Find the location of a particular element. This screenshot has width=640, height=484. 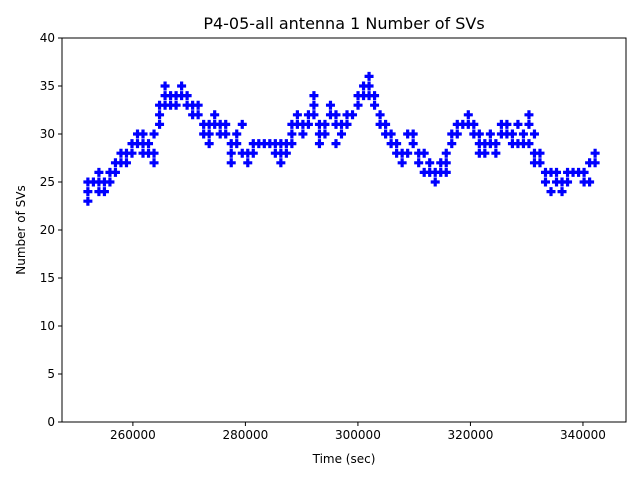

x-tick-label: 260000 is located at coordinates (133, 435).